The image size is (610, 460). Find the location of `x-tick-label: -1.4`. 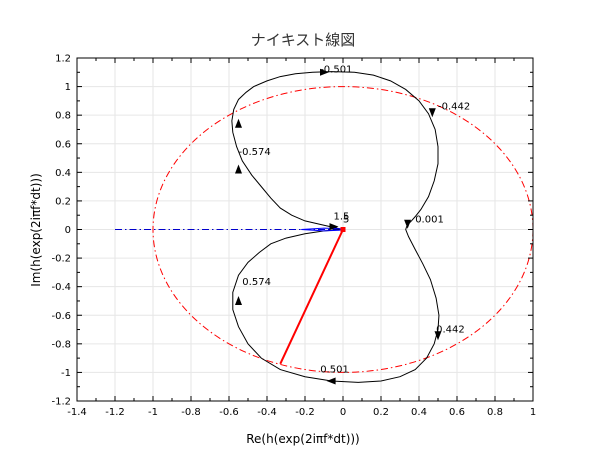

x-tick-label: -1.4 is located at coordinates (77, 412).